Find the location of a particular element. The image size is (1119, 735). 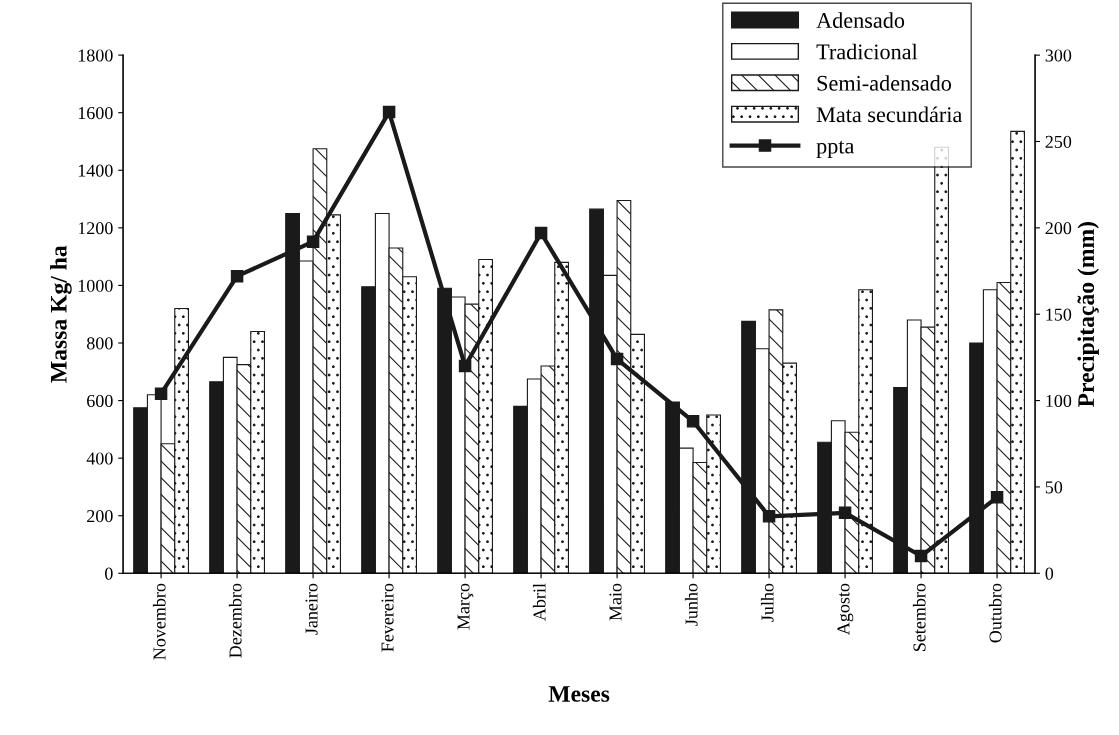

x-axis-title: Meses is located at coordinates (579, 694).